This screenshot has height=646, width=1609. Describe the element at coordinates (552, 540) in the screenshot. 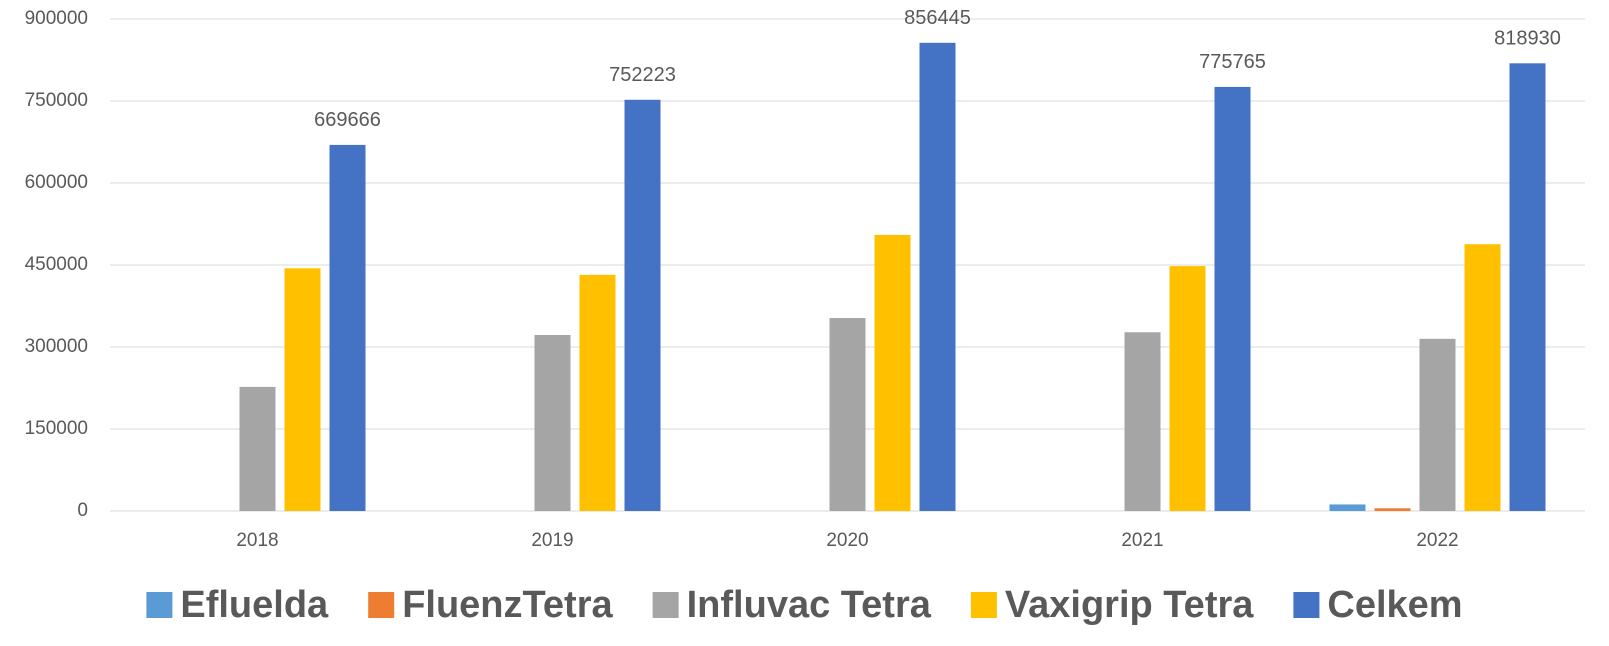

I see `x-tick-label: 2019` at that location.